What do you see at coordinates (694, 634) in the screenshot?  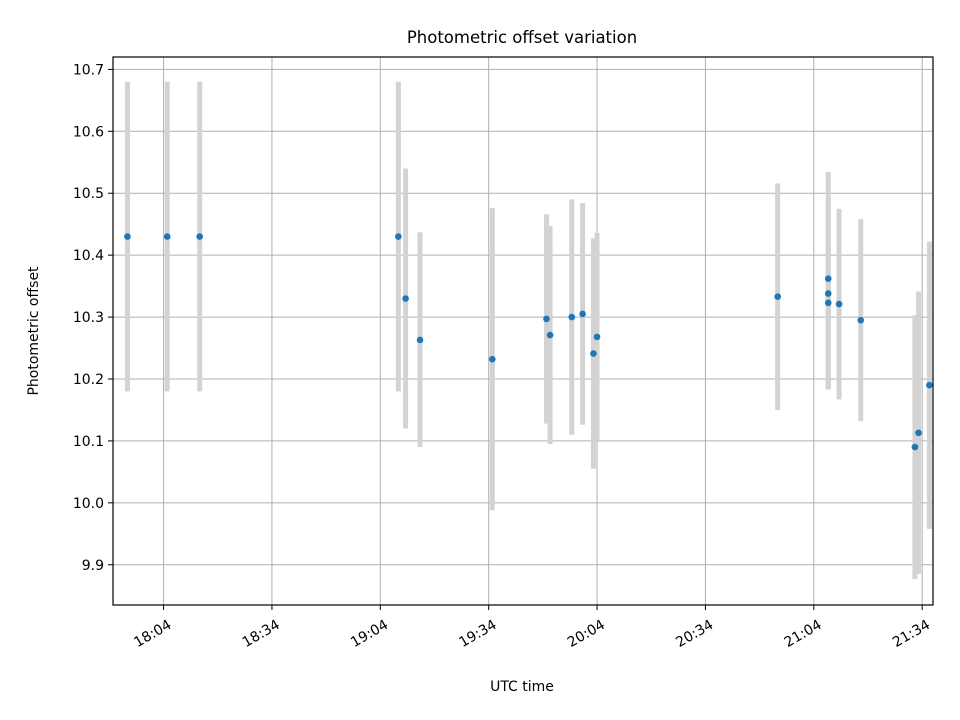 I see `x-tick-label: 20:34` at bounding box center [694, 634].